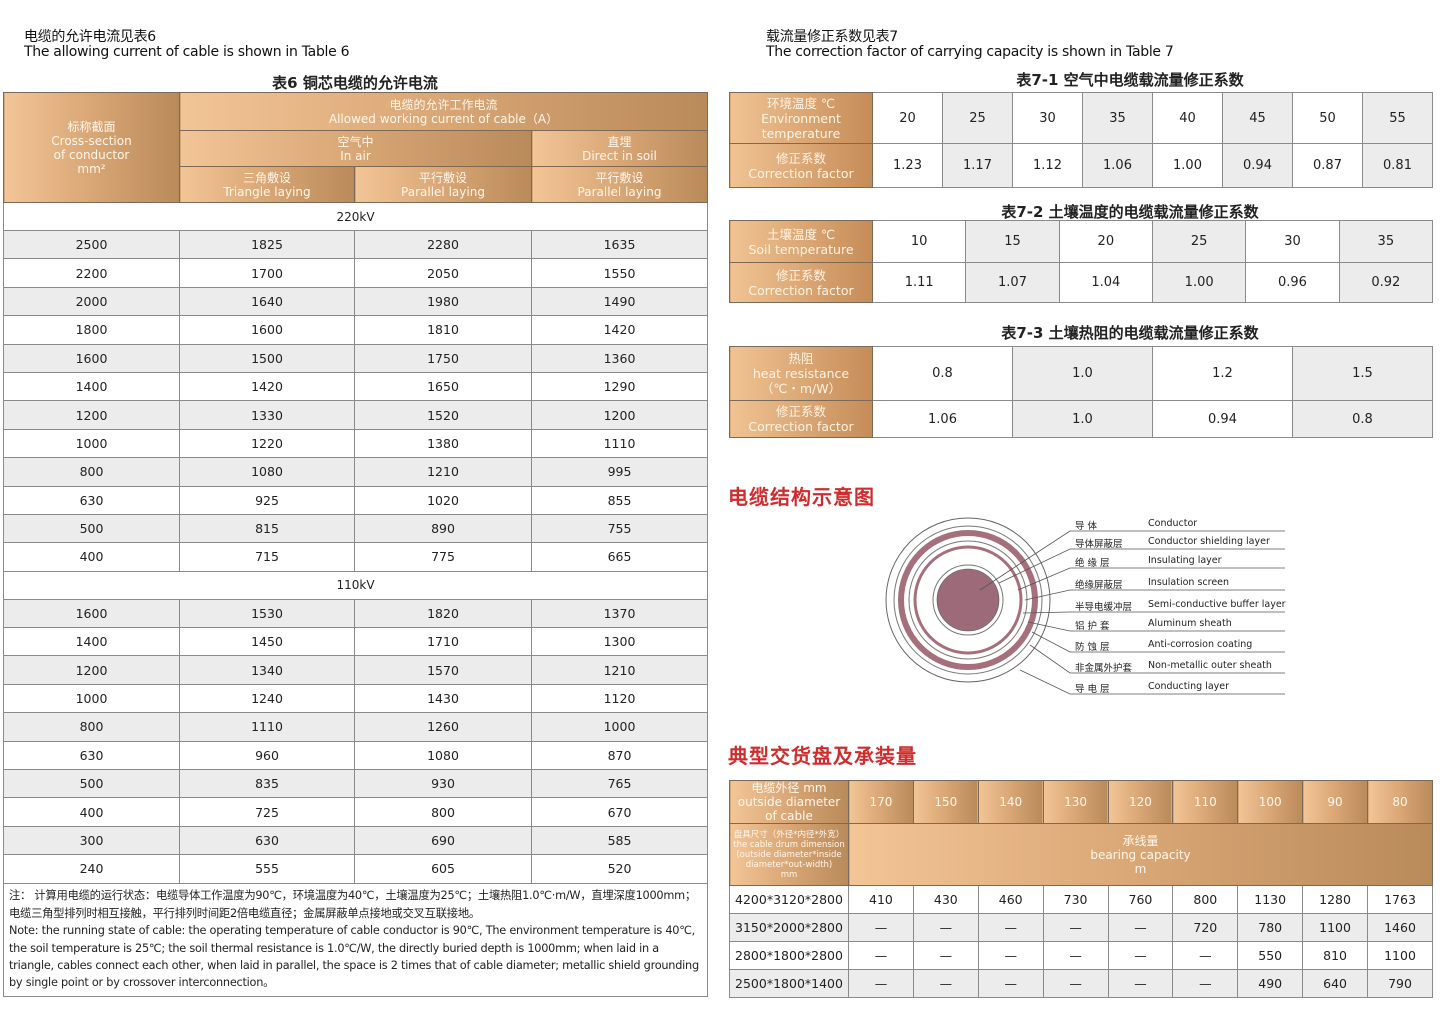 This screenshot has height=1018, width=1440. Describe the element at coordinates (1292, 241) in the screenshot. I see `cell-text: 30` at that location.